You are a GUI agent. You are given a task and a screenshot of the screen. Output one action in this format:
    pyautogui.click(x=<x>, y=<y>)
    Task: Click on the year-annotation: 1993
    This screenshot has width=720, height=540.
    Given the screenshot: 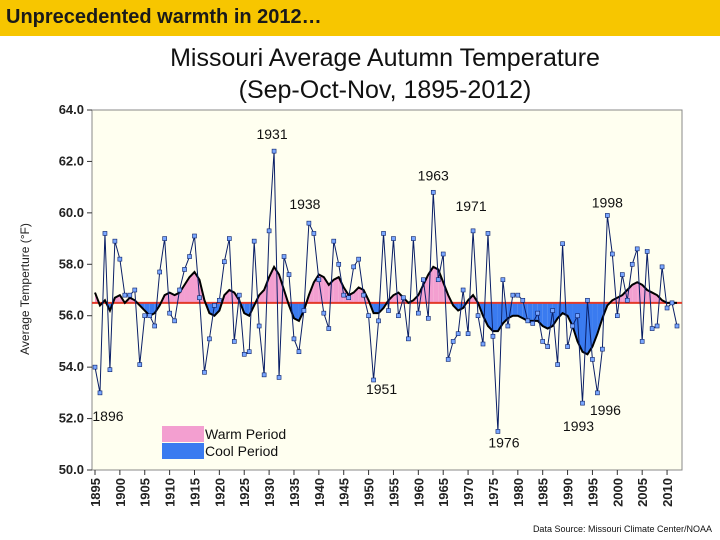 What is the action you would take?
    pyautogui.click(x=578, y=426)
    